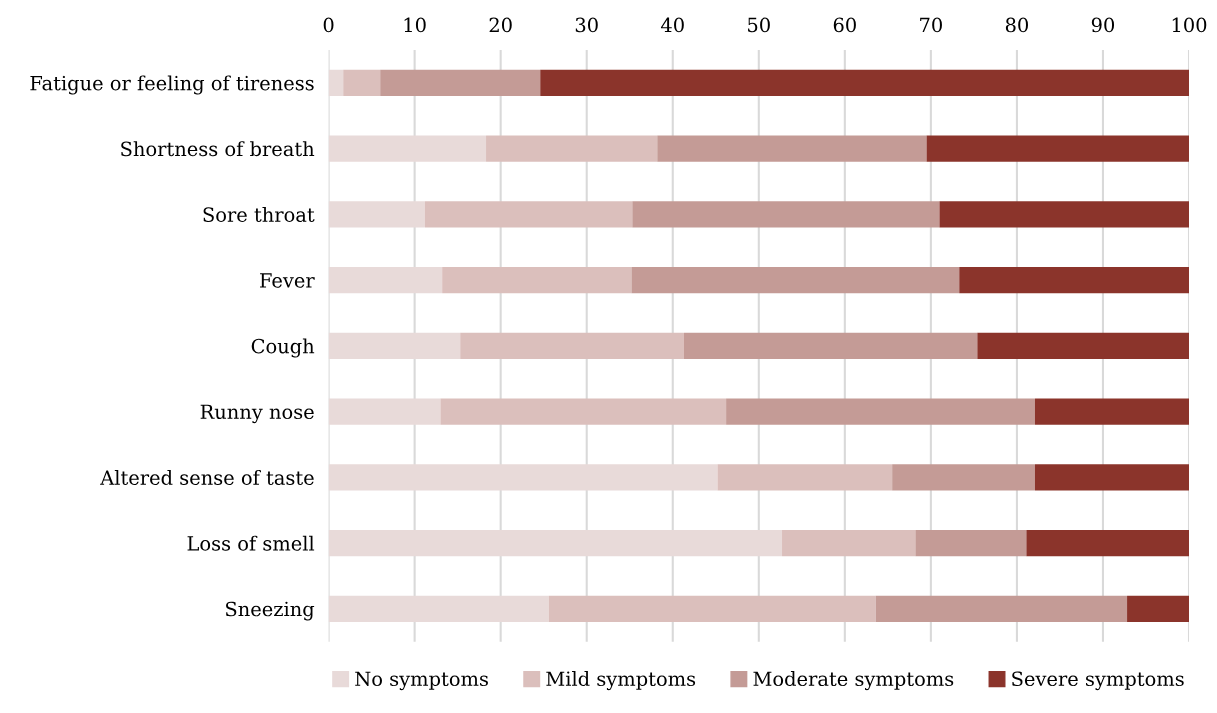  What do you see at coordinates (415, 25) in the screenshot?
I see `x-tick-label: 10` at bounding box center [415, 25].